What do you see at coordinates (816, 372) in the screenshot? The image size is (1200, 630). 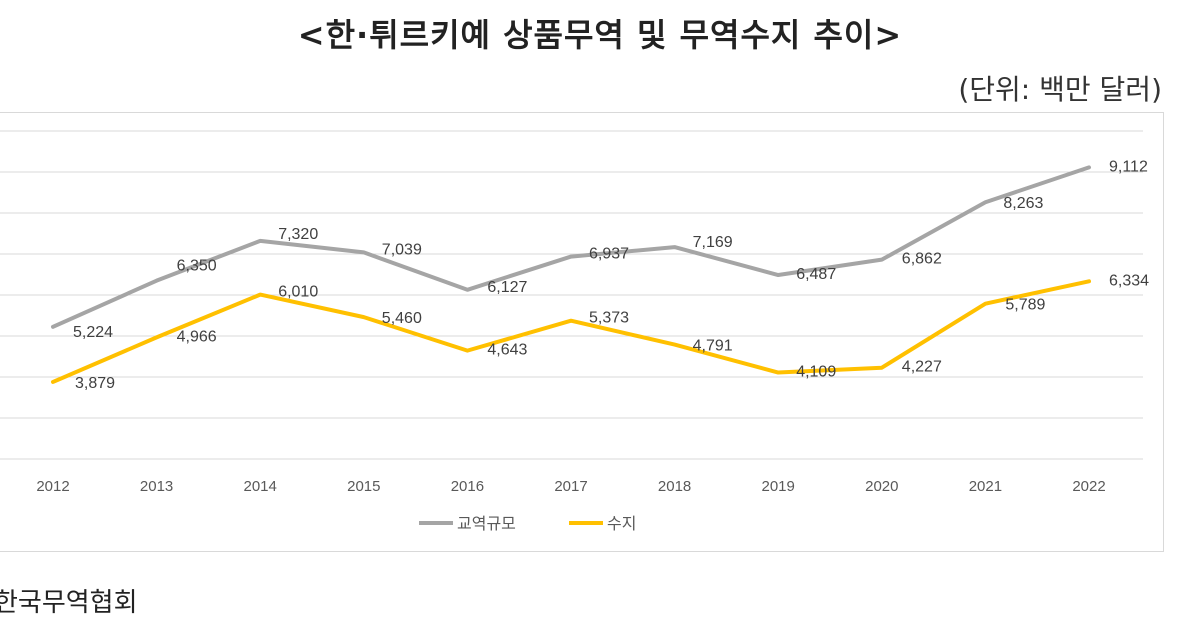 I see `data-label: 4,109` at bounding box center [816, 372].